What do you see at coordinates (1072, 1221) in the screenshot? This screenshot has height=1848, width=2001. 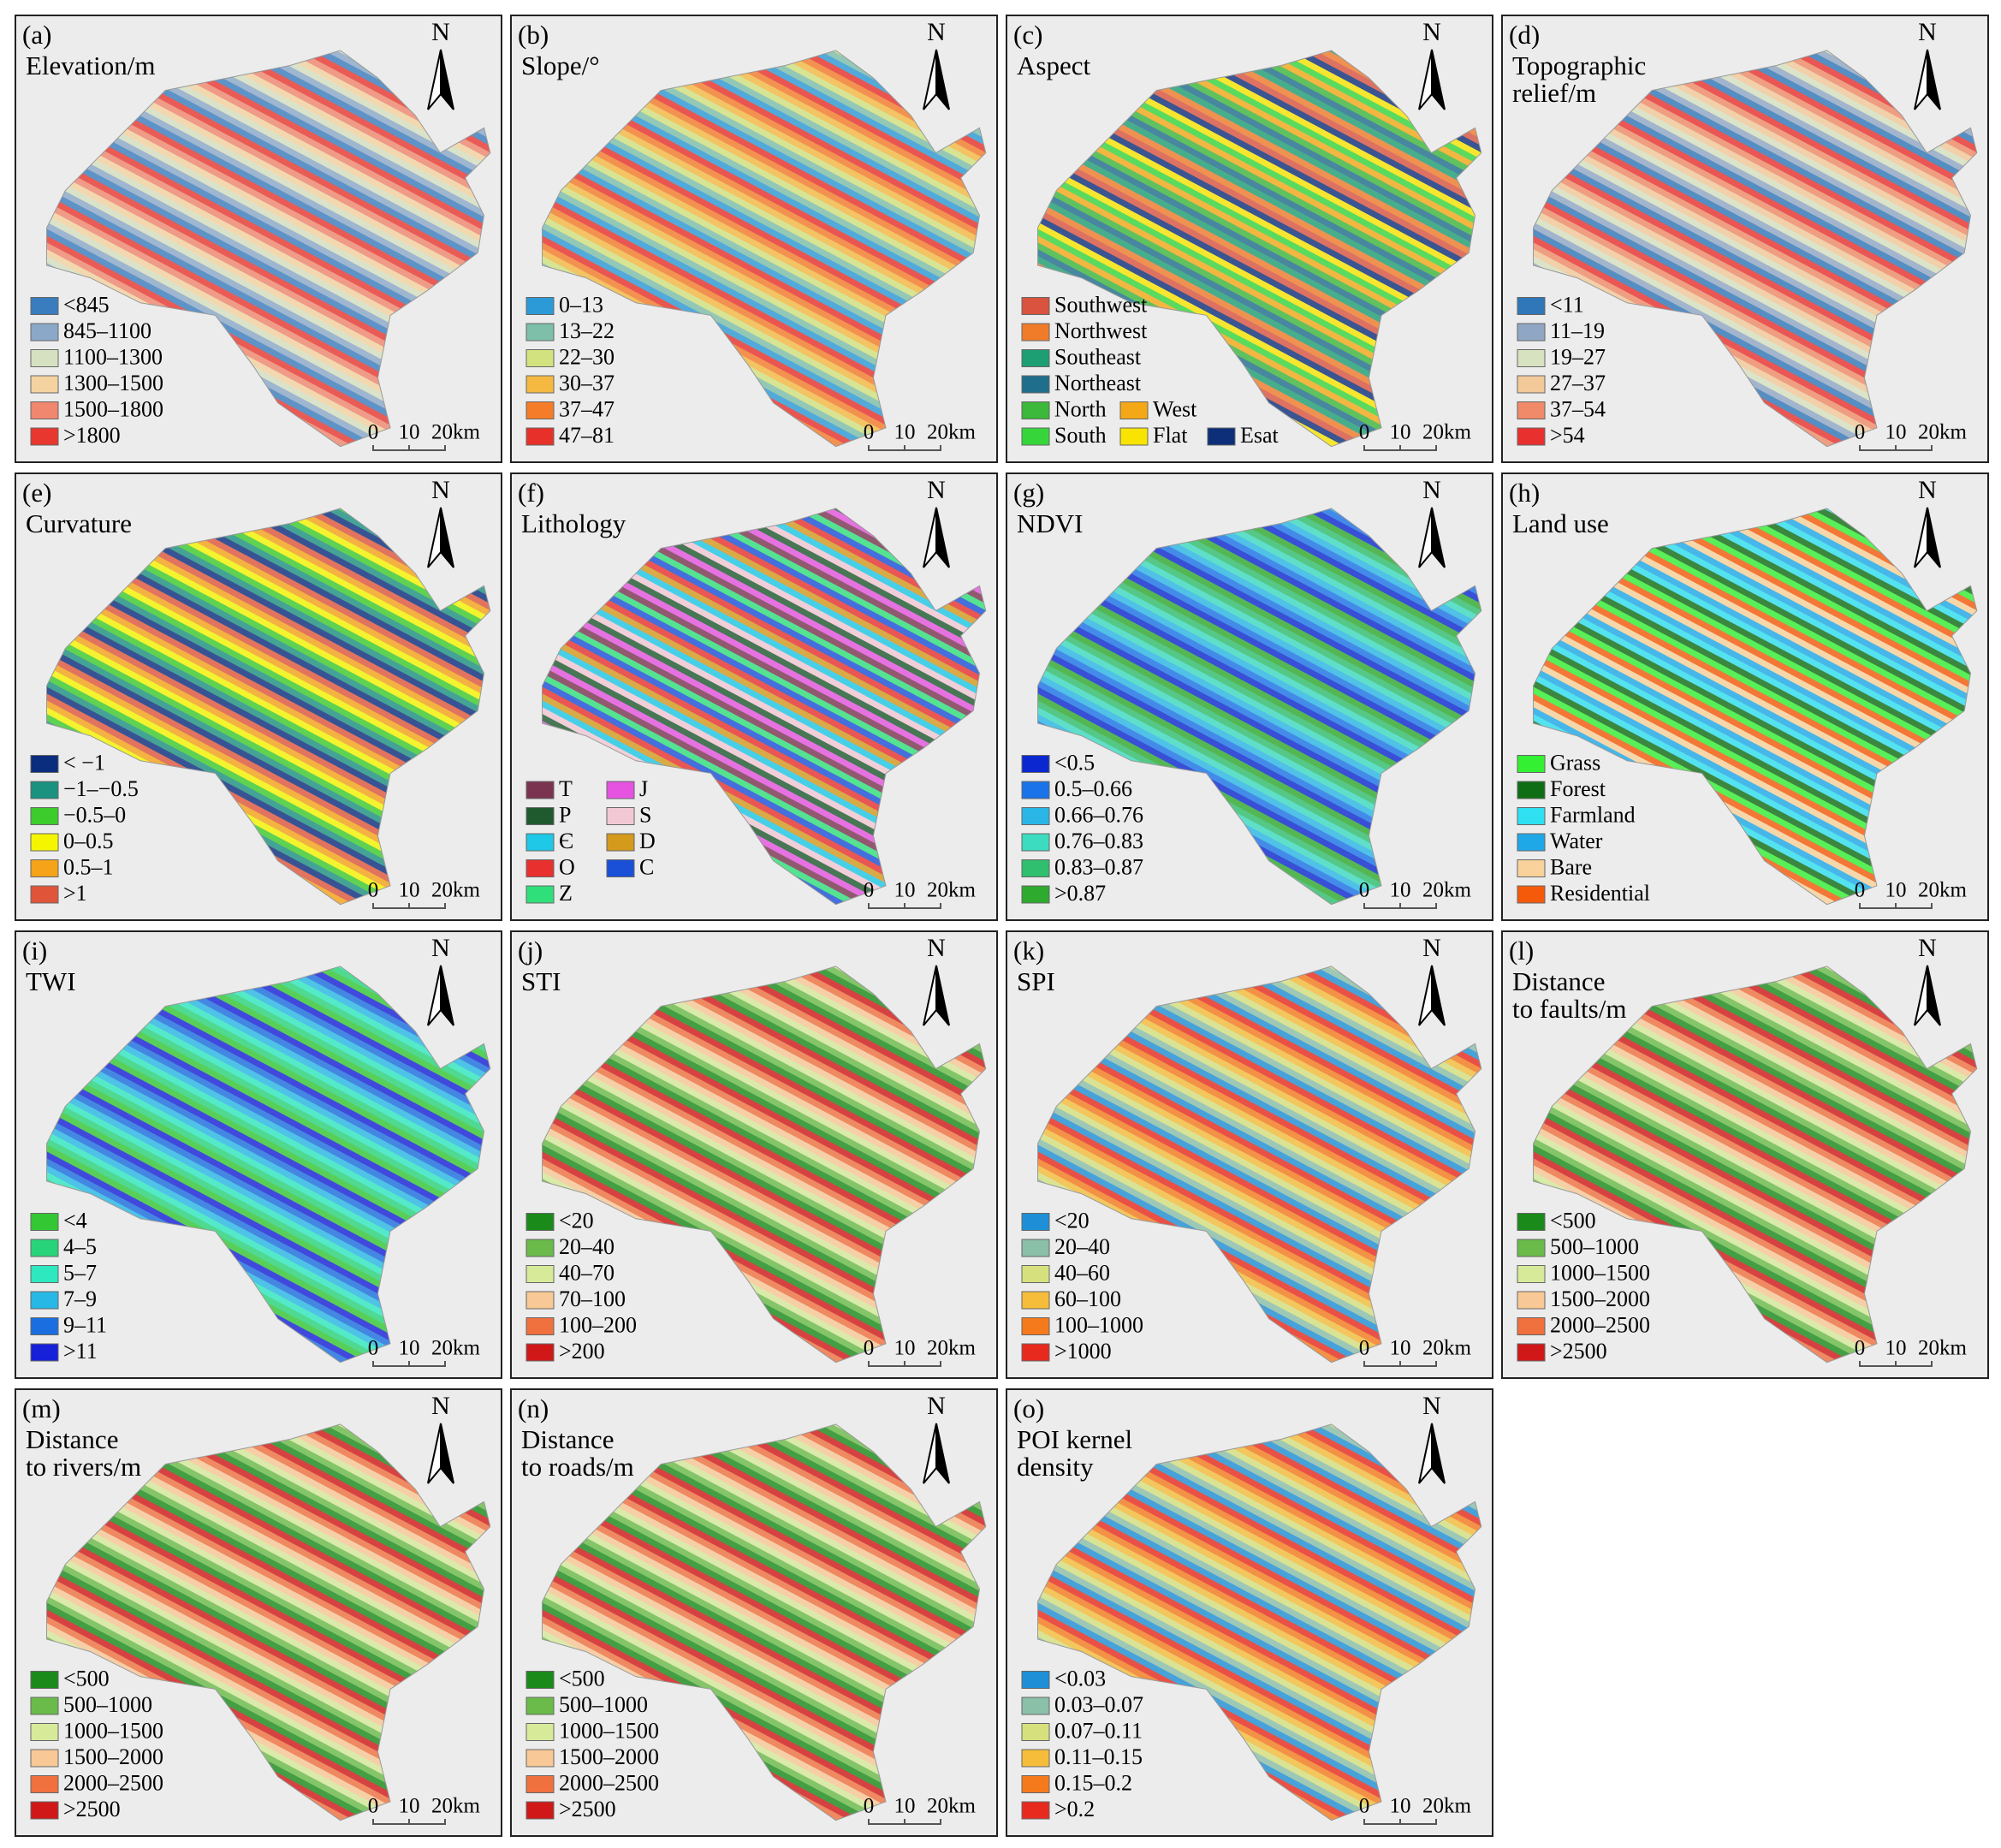 I see `legend-label: <20` at bounding box center [1072, 1221].